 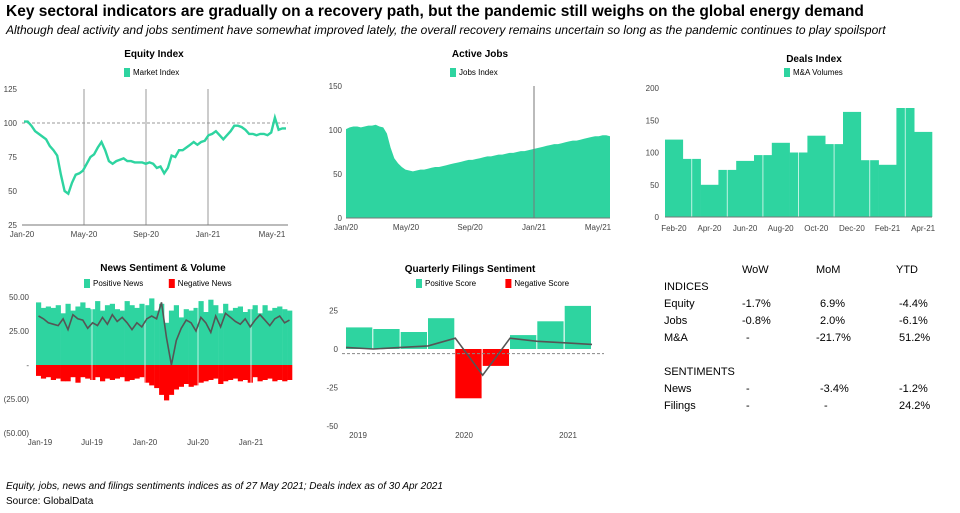 What do you see at coordinates (156, 72) in the screenshot?
I see `legend-label: Market Index` at bounding box center [156, 72].